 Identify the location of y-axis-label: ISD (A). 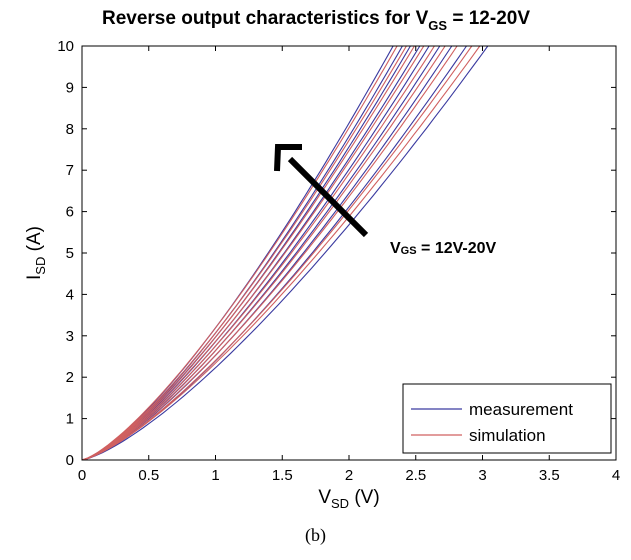
(36, 253).